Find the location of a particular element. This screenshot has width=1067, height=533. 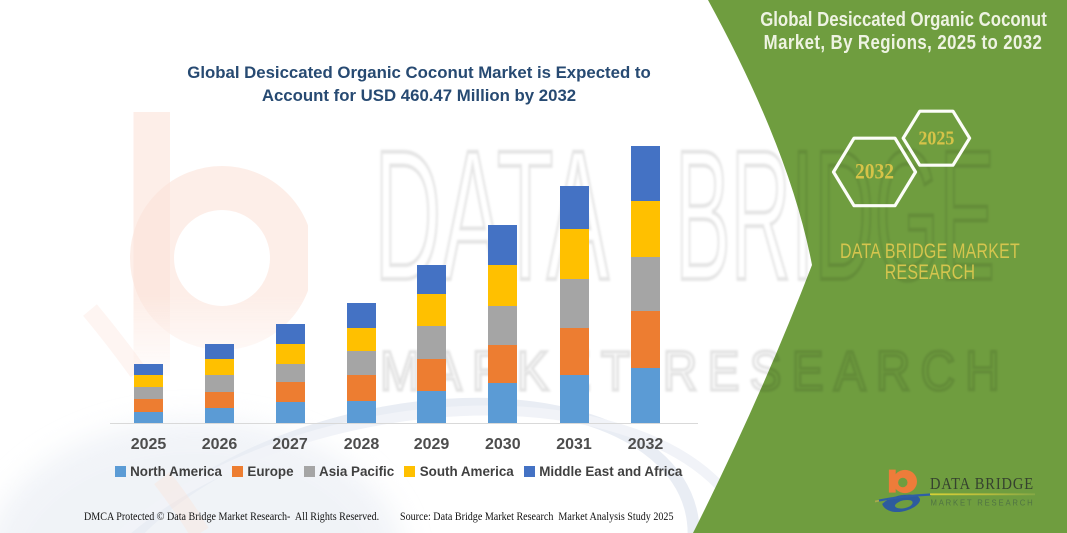

svg-text: 2025 is located at coordinates (936, 139).